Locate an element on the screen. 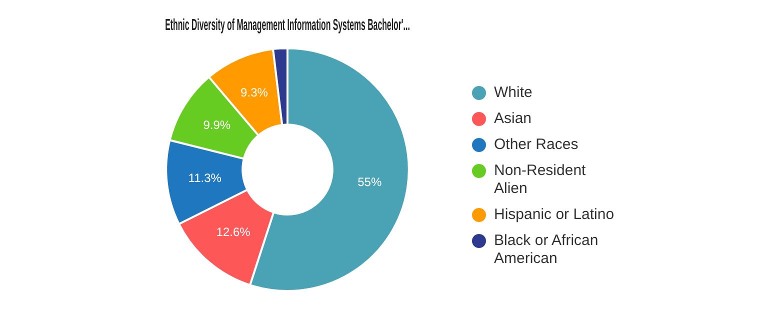  legend-label: Hispanic or Latino is located at coordinates (554, 215).